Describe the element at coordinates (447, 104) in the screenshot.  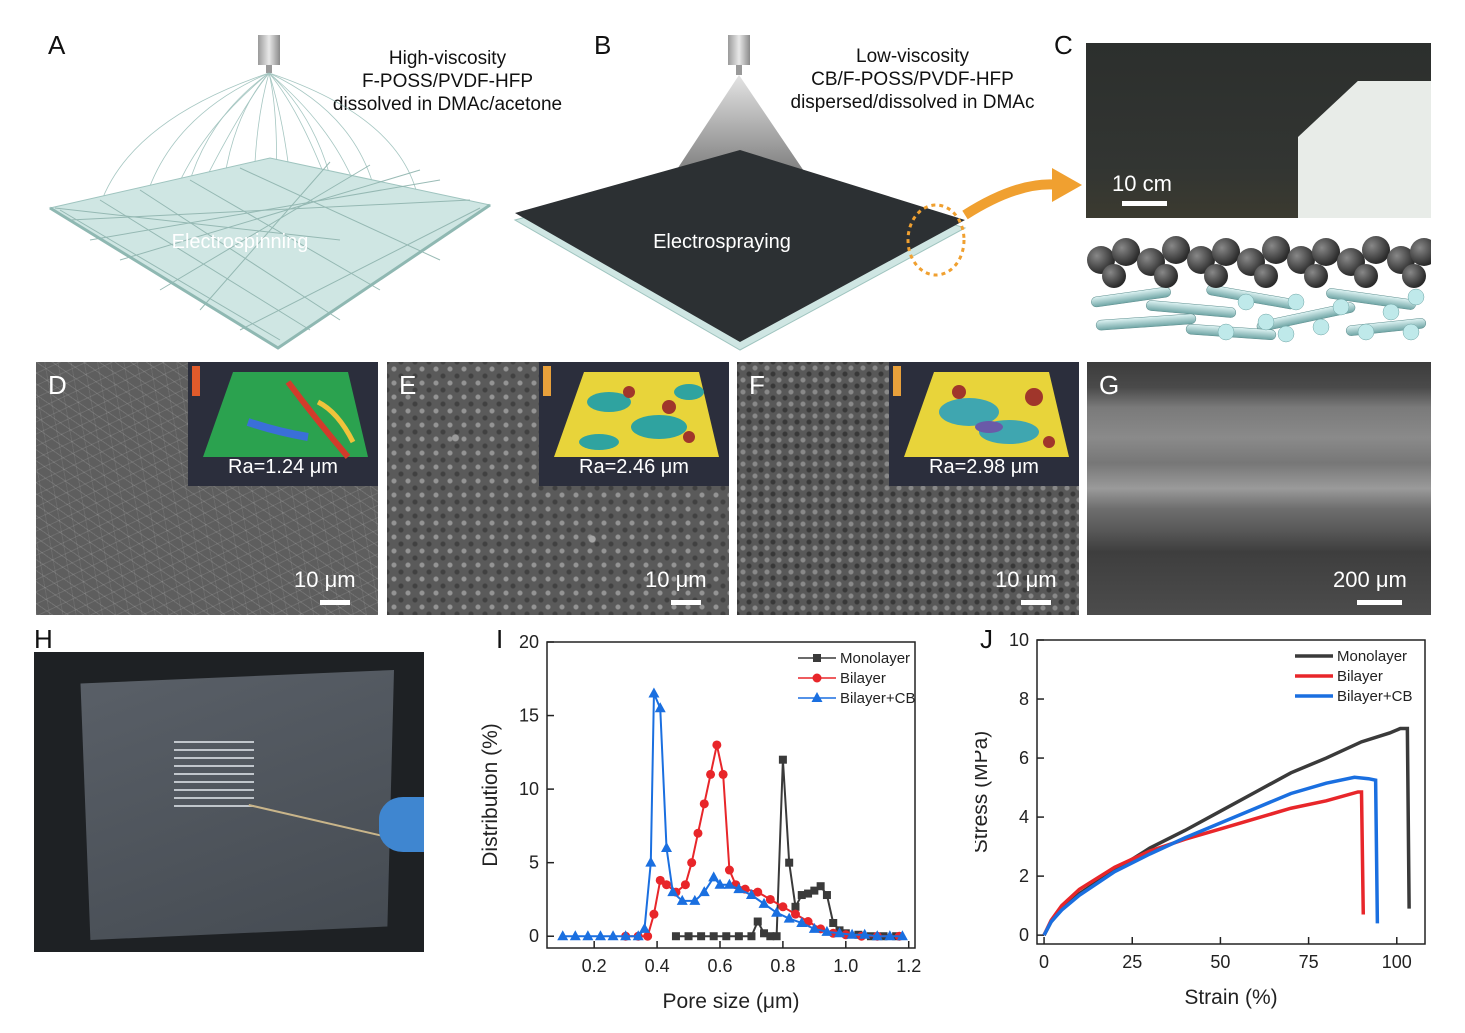
I see `panel-a-caption-line3: dissolved in DMAc/acetone` at that location.